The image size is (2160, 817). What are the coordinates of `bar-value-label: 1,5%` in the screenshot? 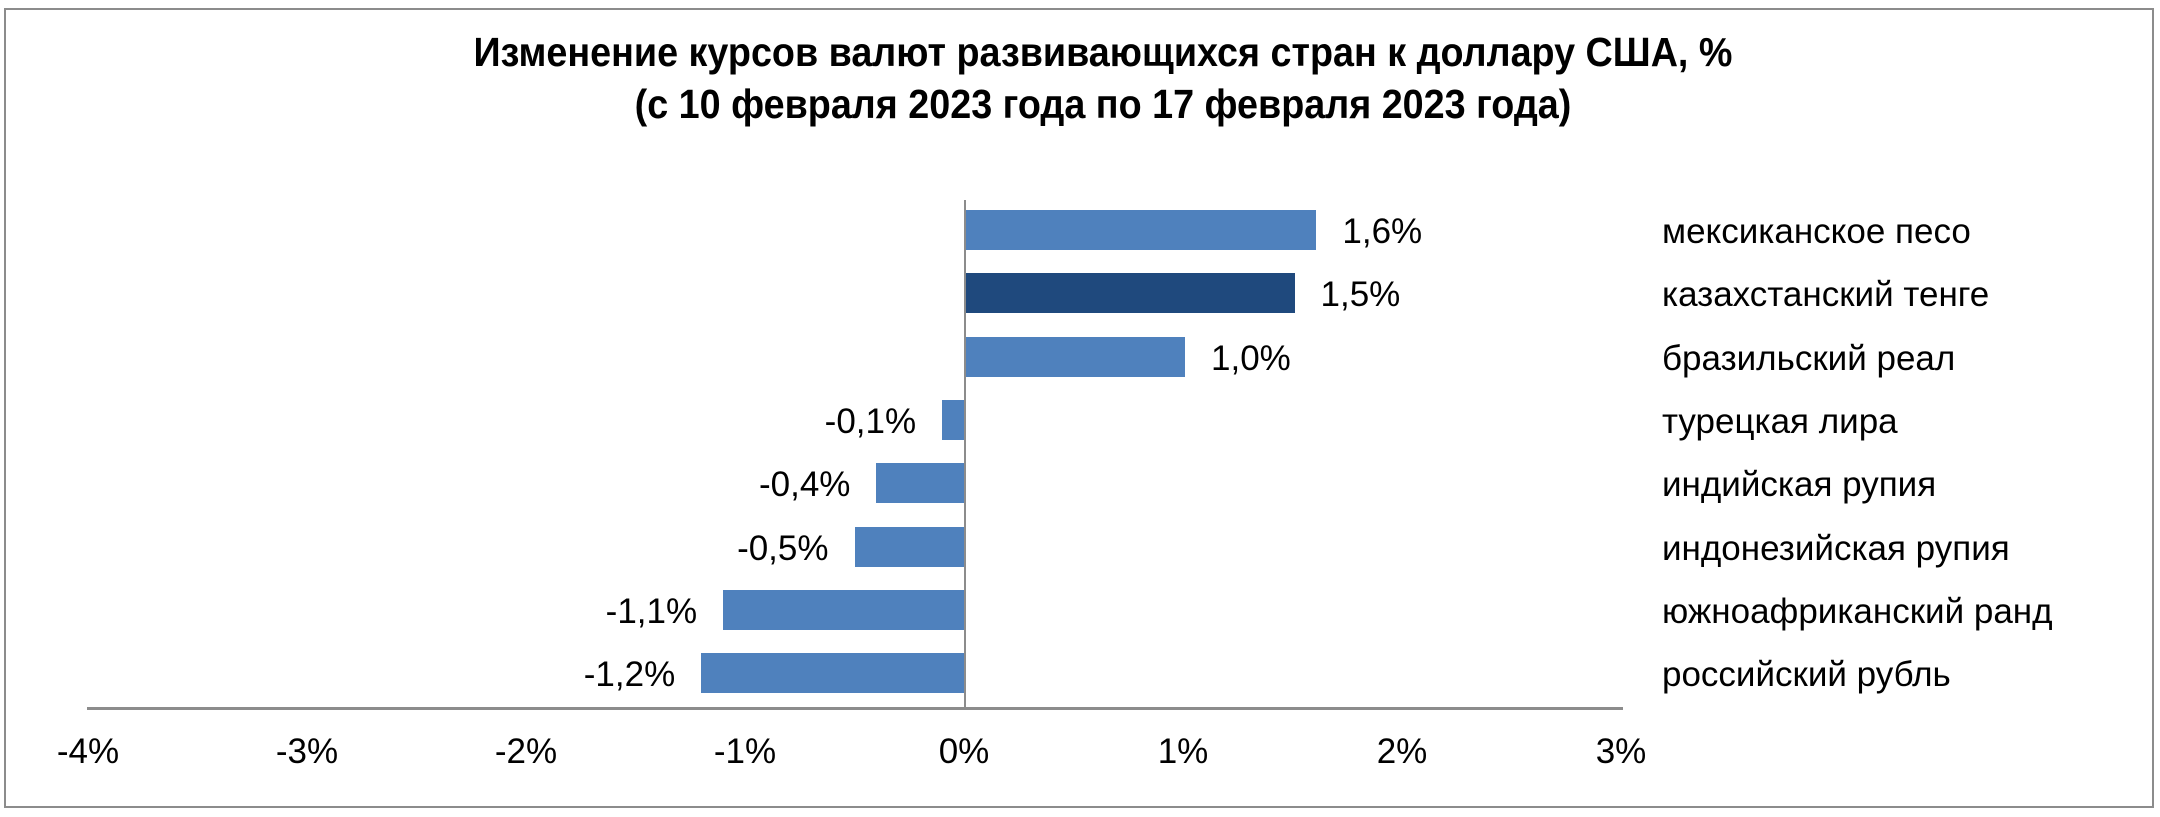 It's located at (1360, 295).